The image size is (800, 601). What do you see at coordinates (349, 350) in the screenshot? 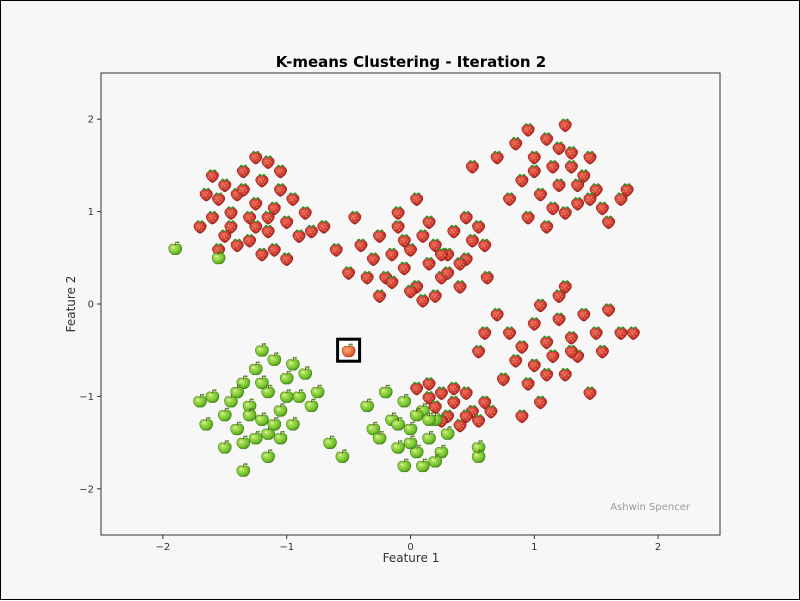
I see `centroid-layer` at bounding box center [349, 350].